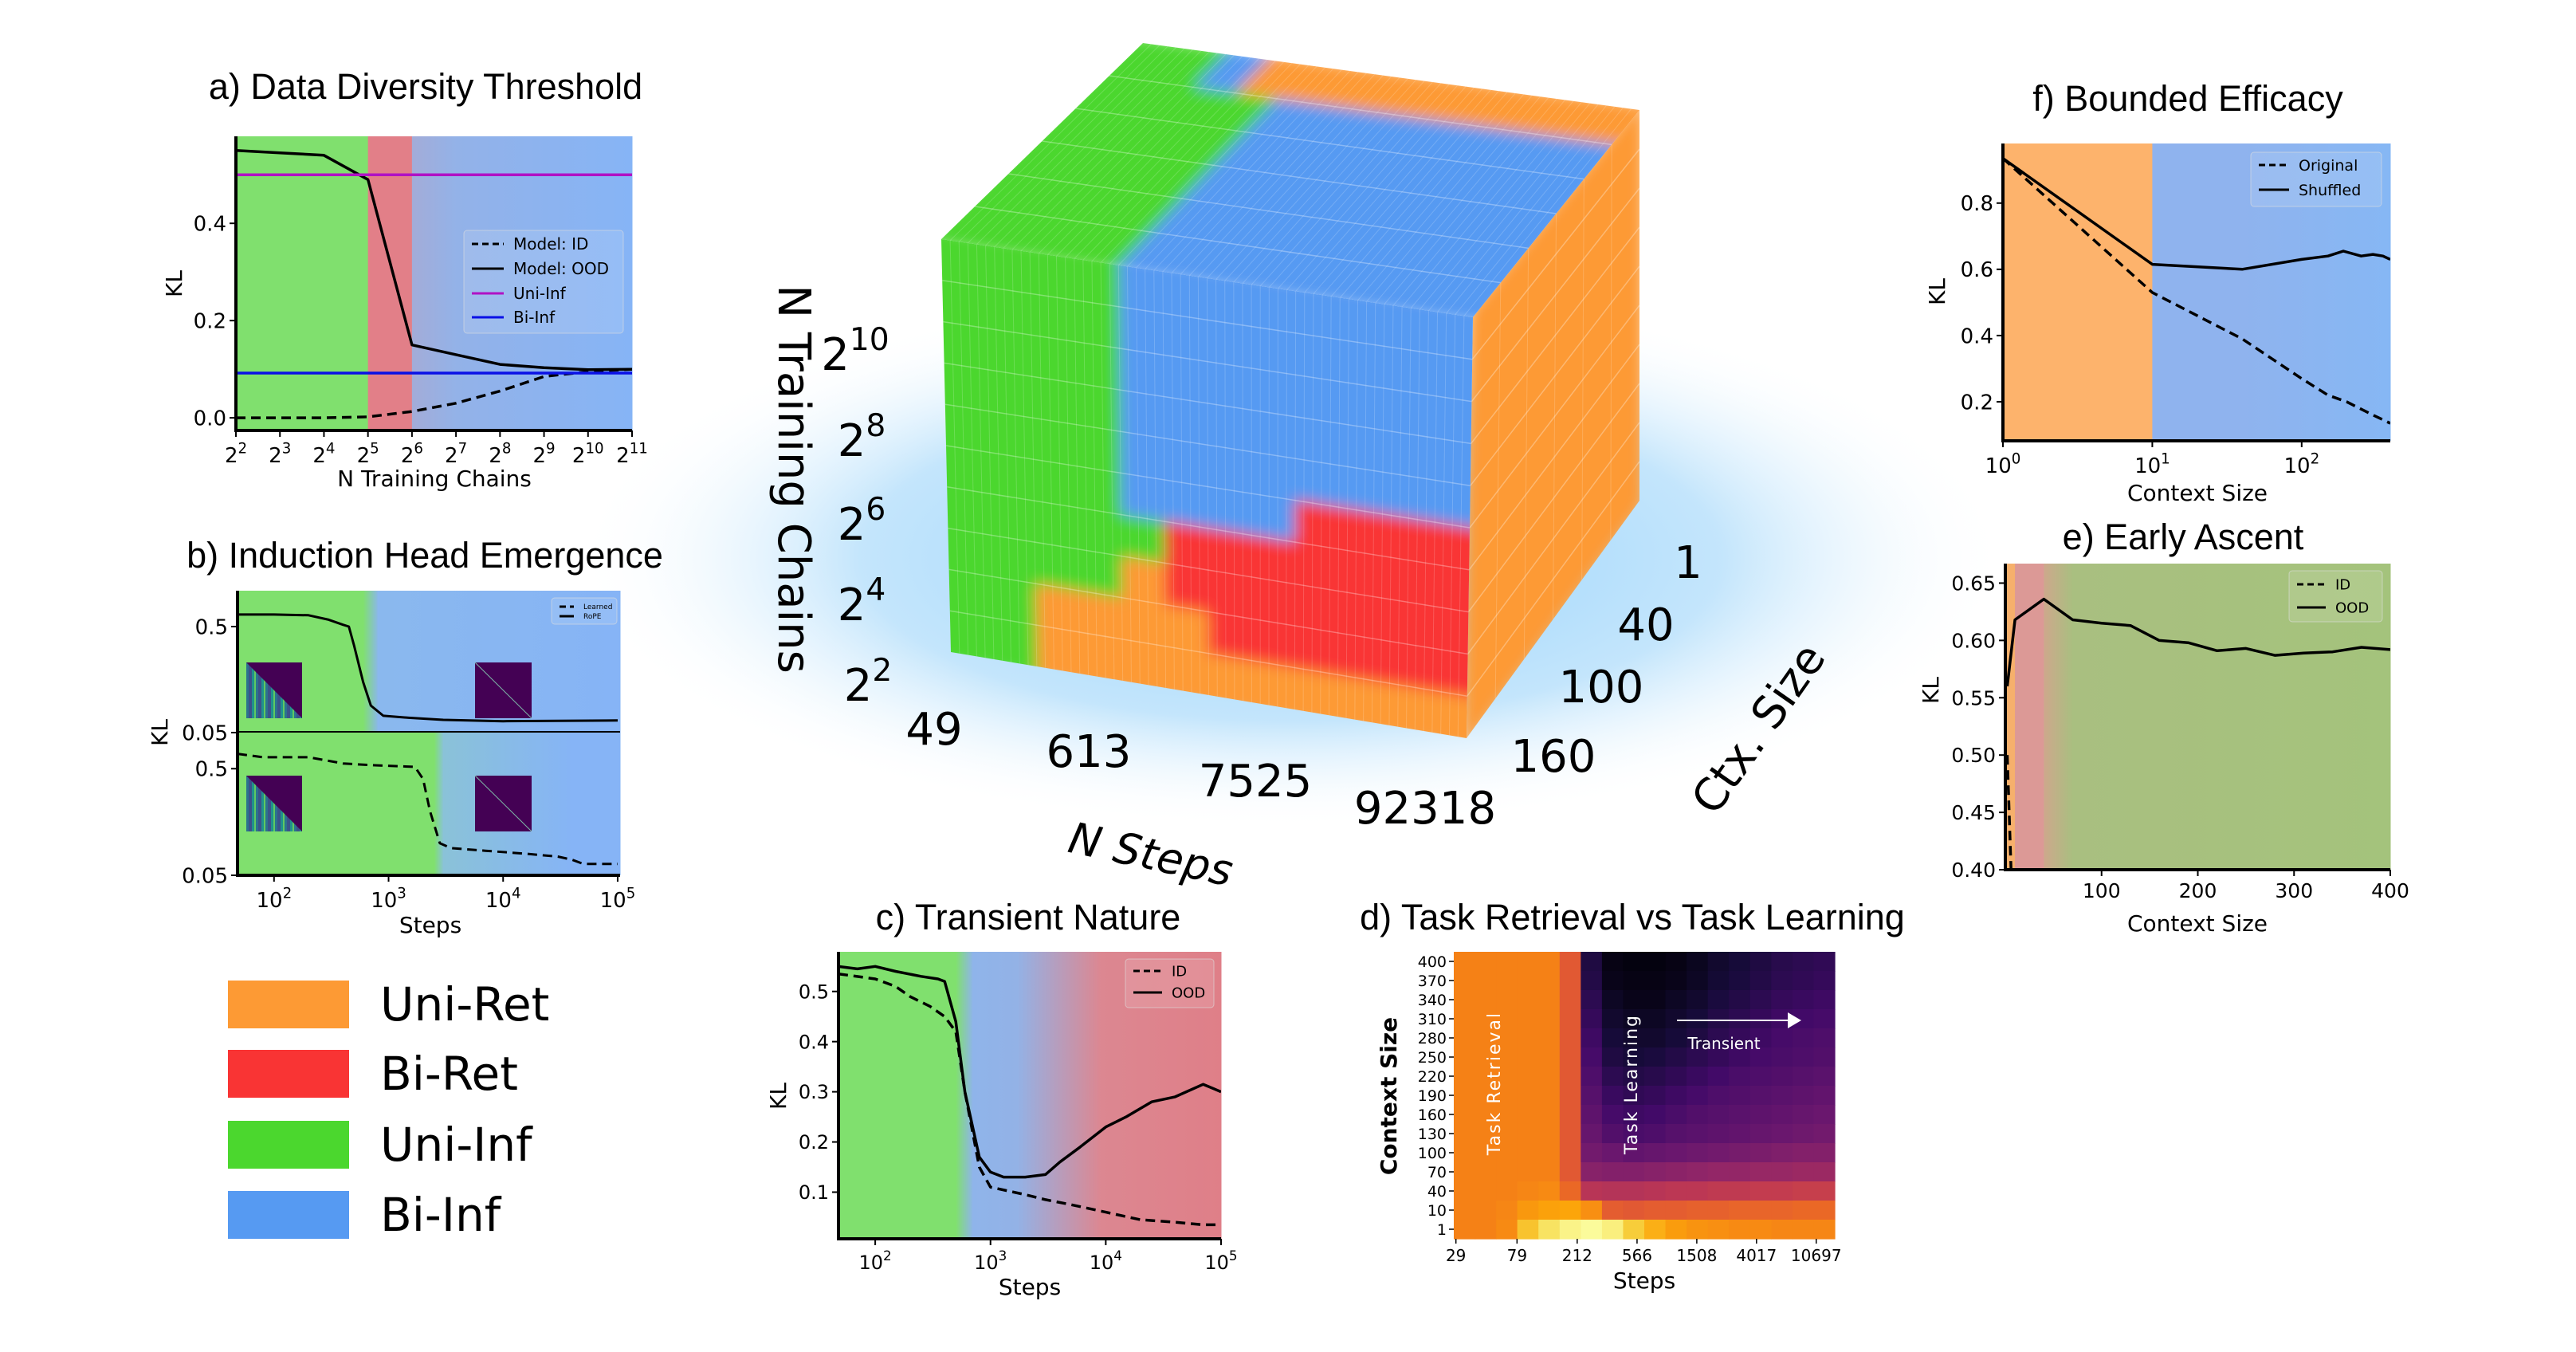  Describe the element at coordinates (331, 448) in the screenshot. I see `tick-exponent: 4` at that location.